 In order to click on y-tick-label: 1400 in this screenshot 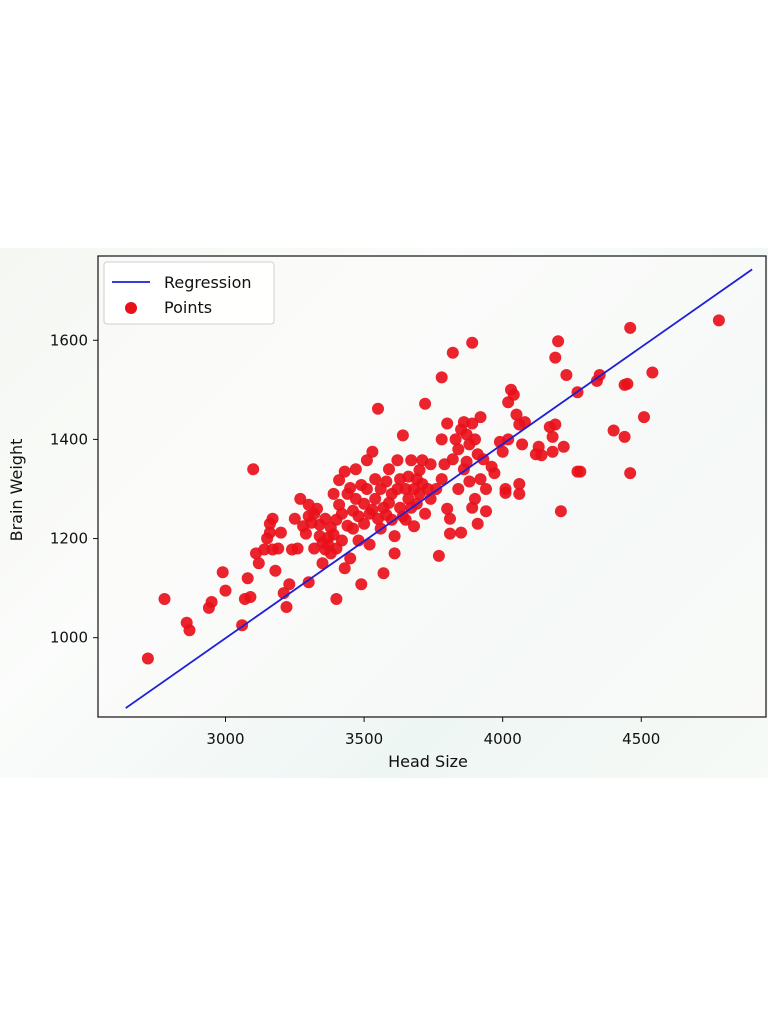, I will do `click(69, 439)`.